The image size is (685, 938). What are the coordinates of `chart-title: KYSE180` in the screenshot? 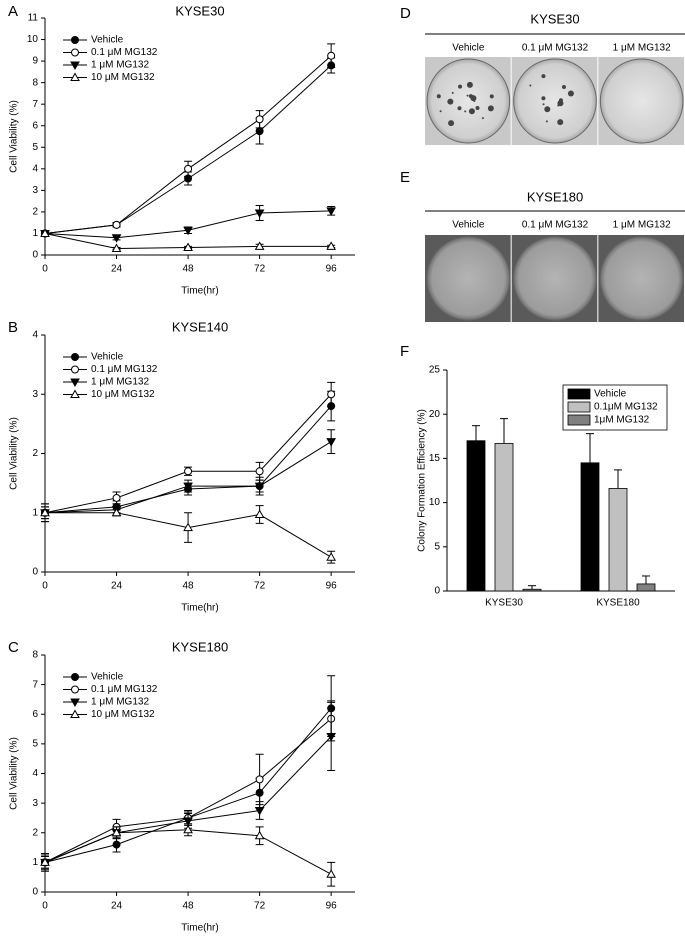 It's located at (200, 646).